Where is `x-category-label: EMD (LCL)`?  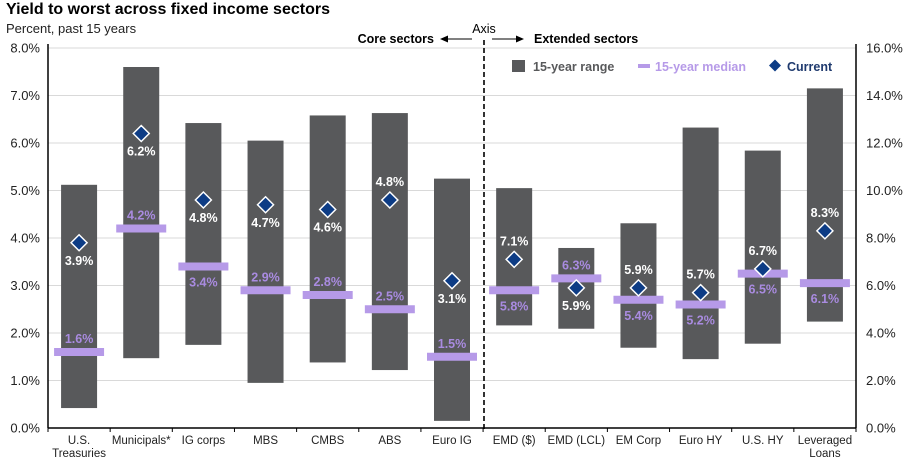
x-category-label: EMD (LCL) is located at coordinates (577, 441).